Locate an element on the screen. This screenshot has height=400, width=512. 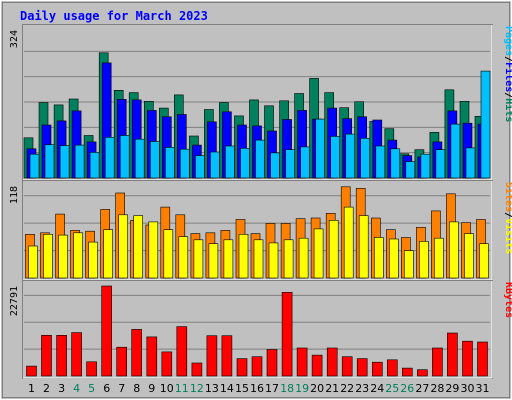
legend-part: Hits is located at coordinates (507, 110).